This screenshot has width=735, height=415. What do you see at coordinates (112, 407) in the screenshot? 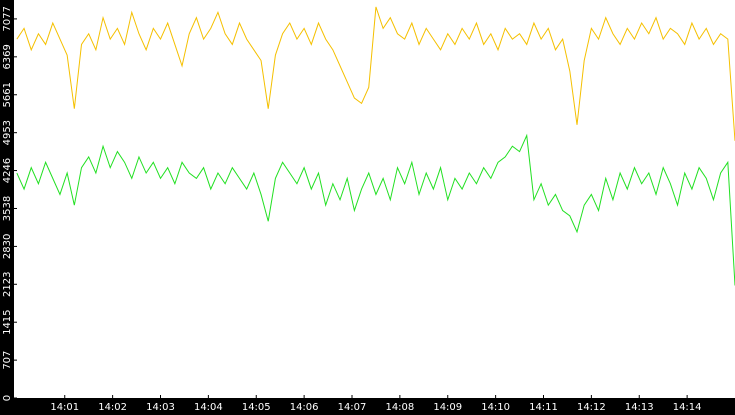
I see `x-tick-label: 14:02` at bounding box center [112, 407].